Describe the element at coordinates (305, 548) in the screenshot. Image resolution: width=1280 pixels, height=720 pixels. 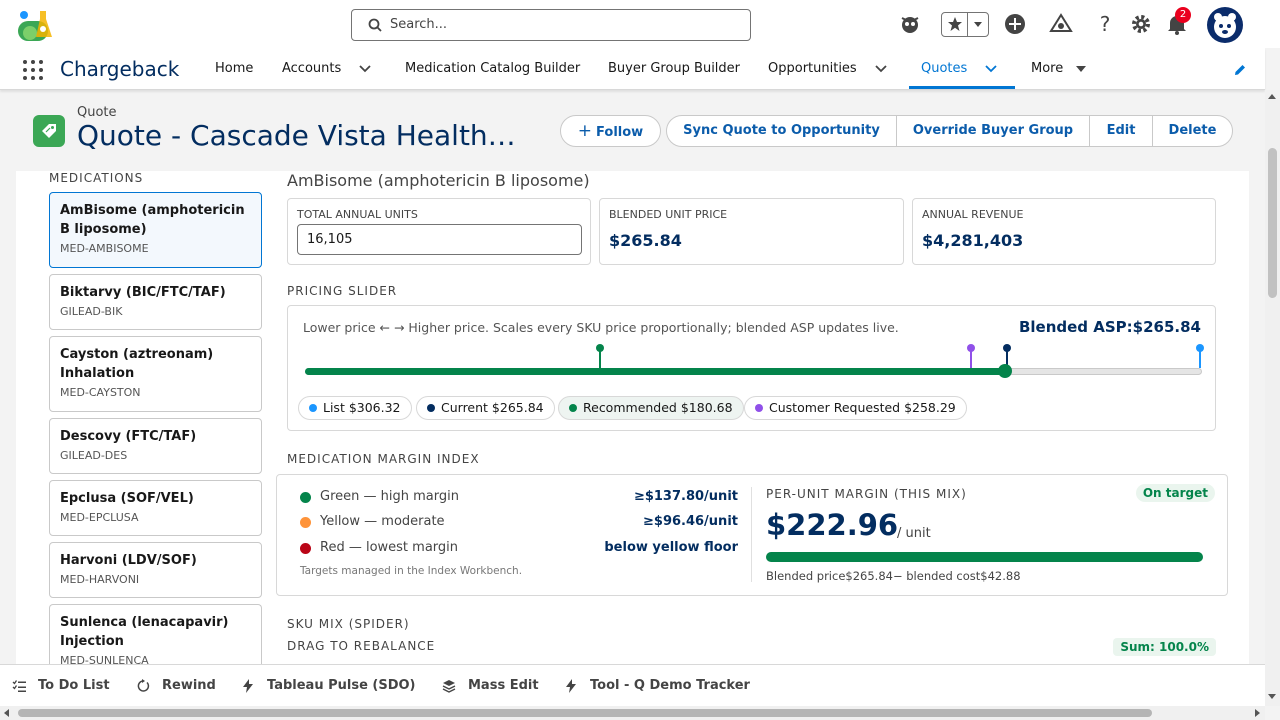
I see `red-dot` at that location.